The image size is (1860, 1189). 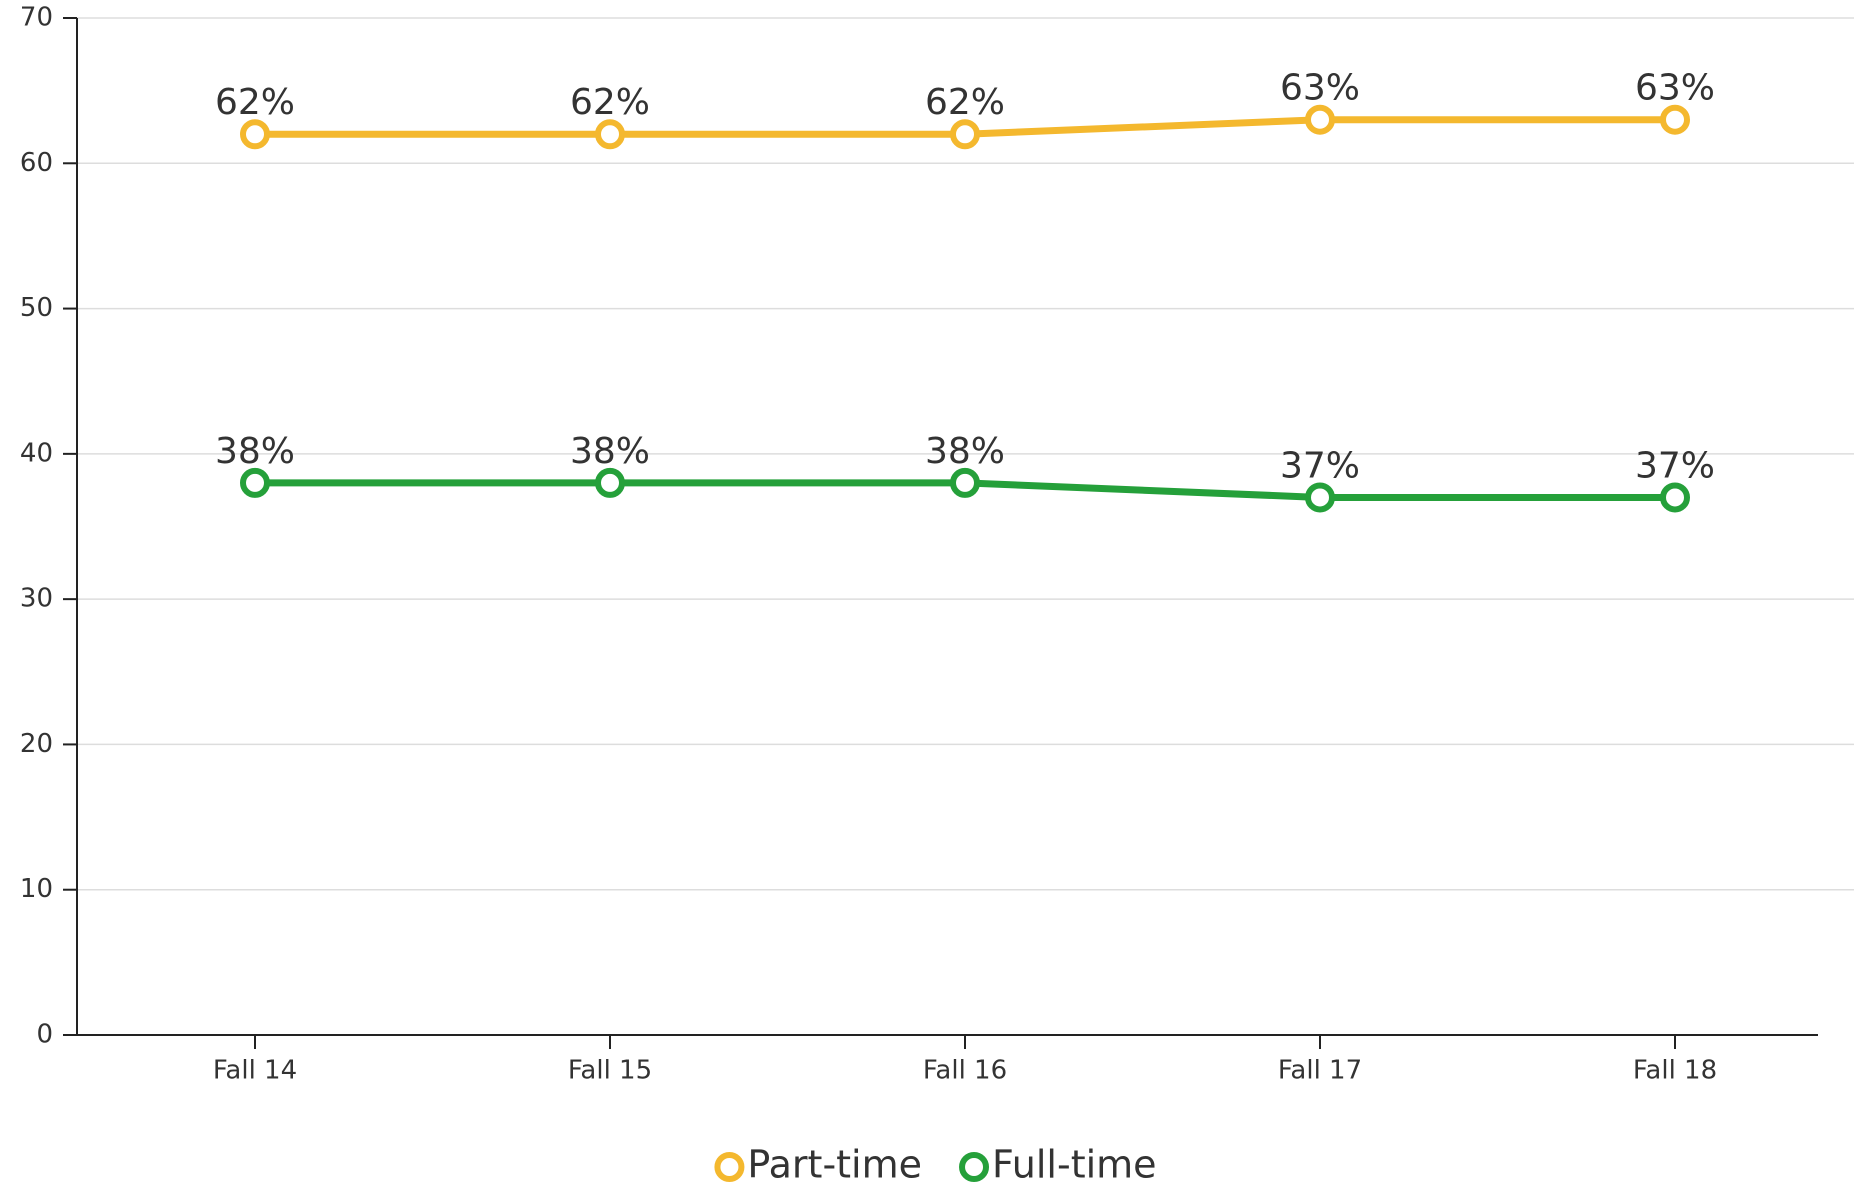 What do you see at coordinates (36, 889) in the screenshot?
I see `y-tick-label: 10` at bounding box center [36, 889].